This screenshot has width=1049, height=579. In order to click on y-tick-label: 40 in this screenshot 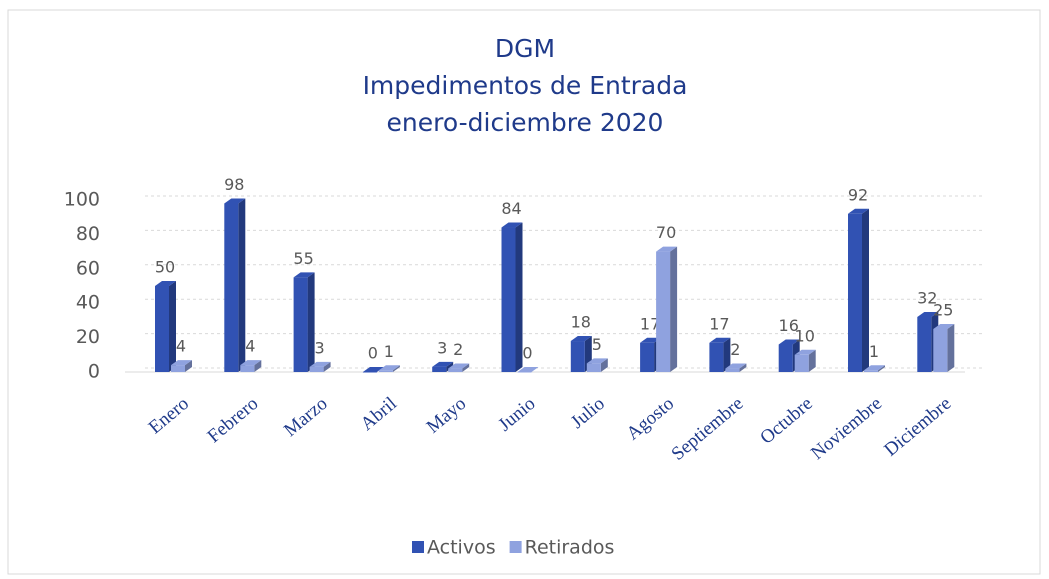, I will do `click(88, 303)`.